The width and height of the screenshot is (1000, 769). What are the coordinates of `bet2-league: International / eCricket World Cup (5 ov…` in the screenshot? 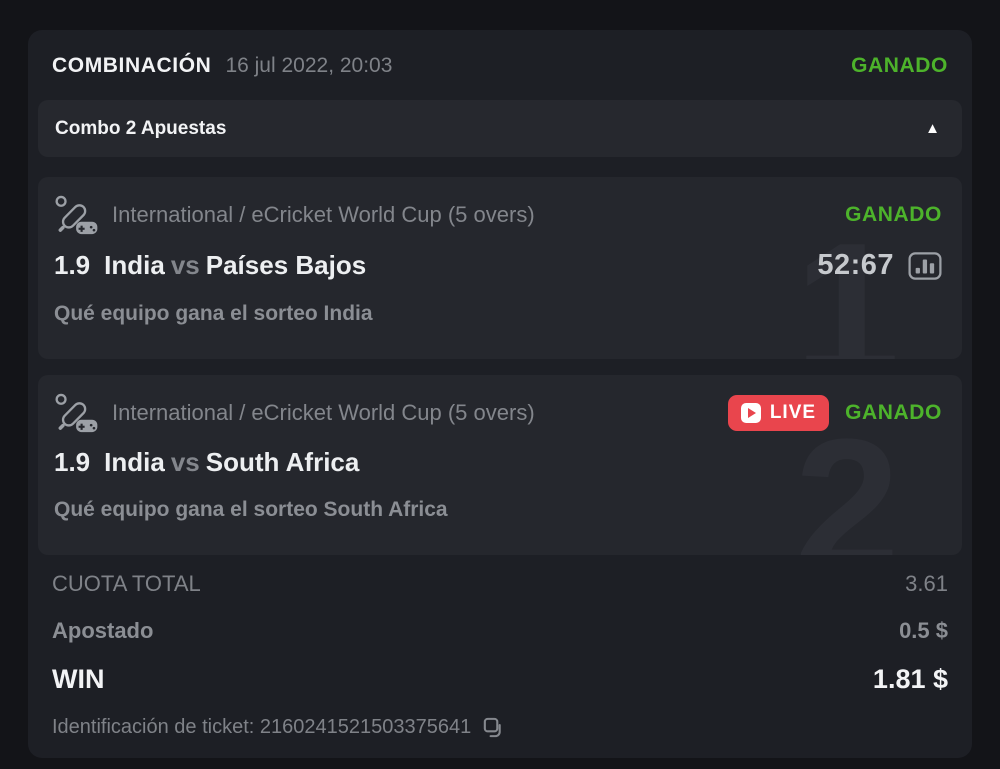 It's located at (323, 412).